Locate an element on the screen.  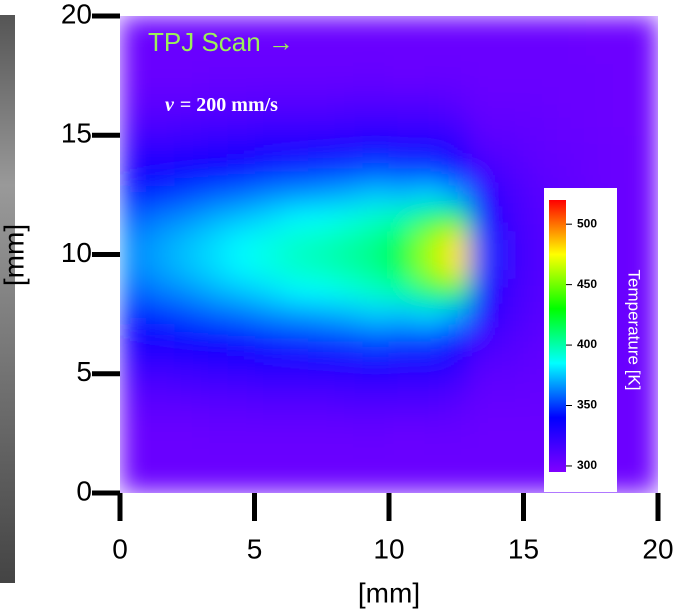
colorbar-tick-label: 300 is located at coordinates (587, 465).